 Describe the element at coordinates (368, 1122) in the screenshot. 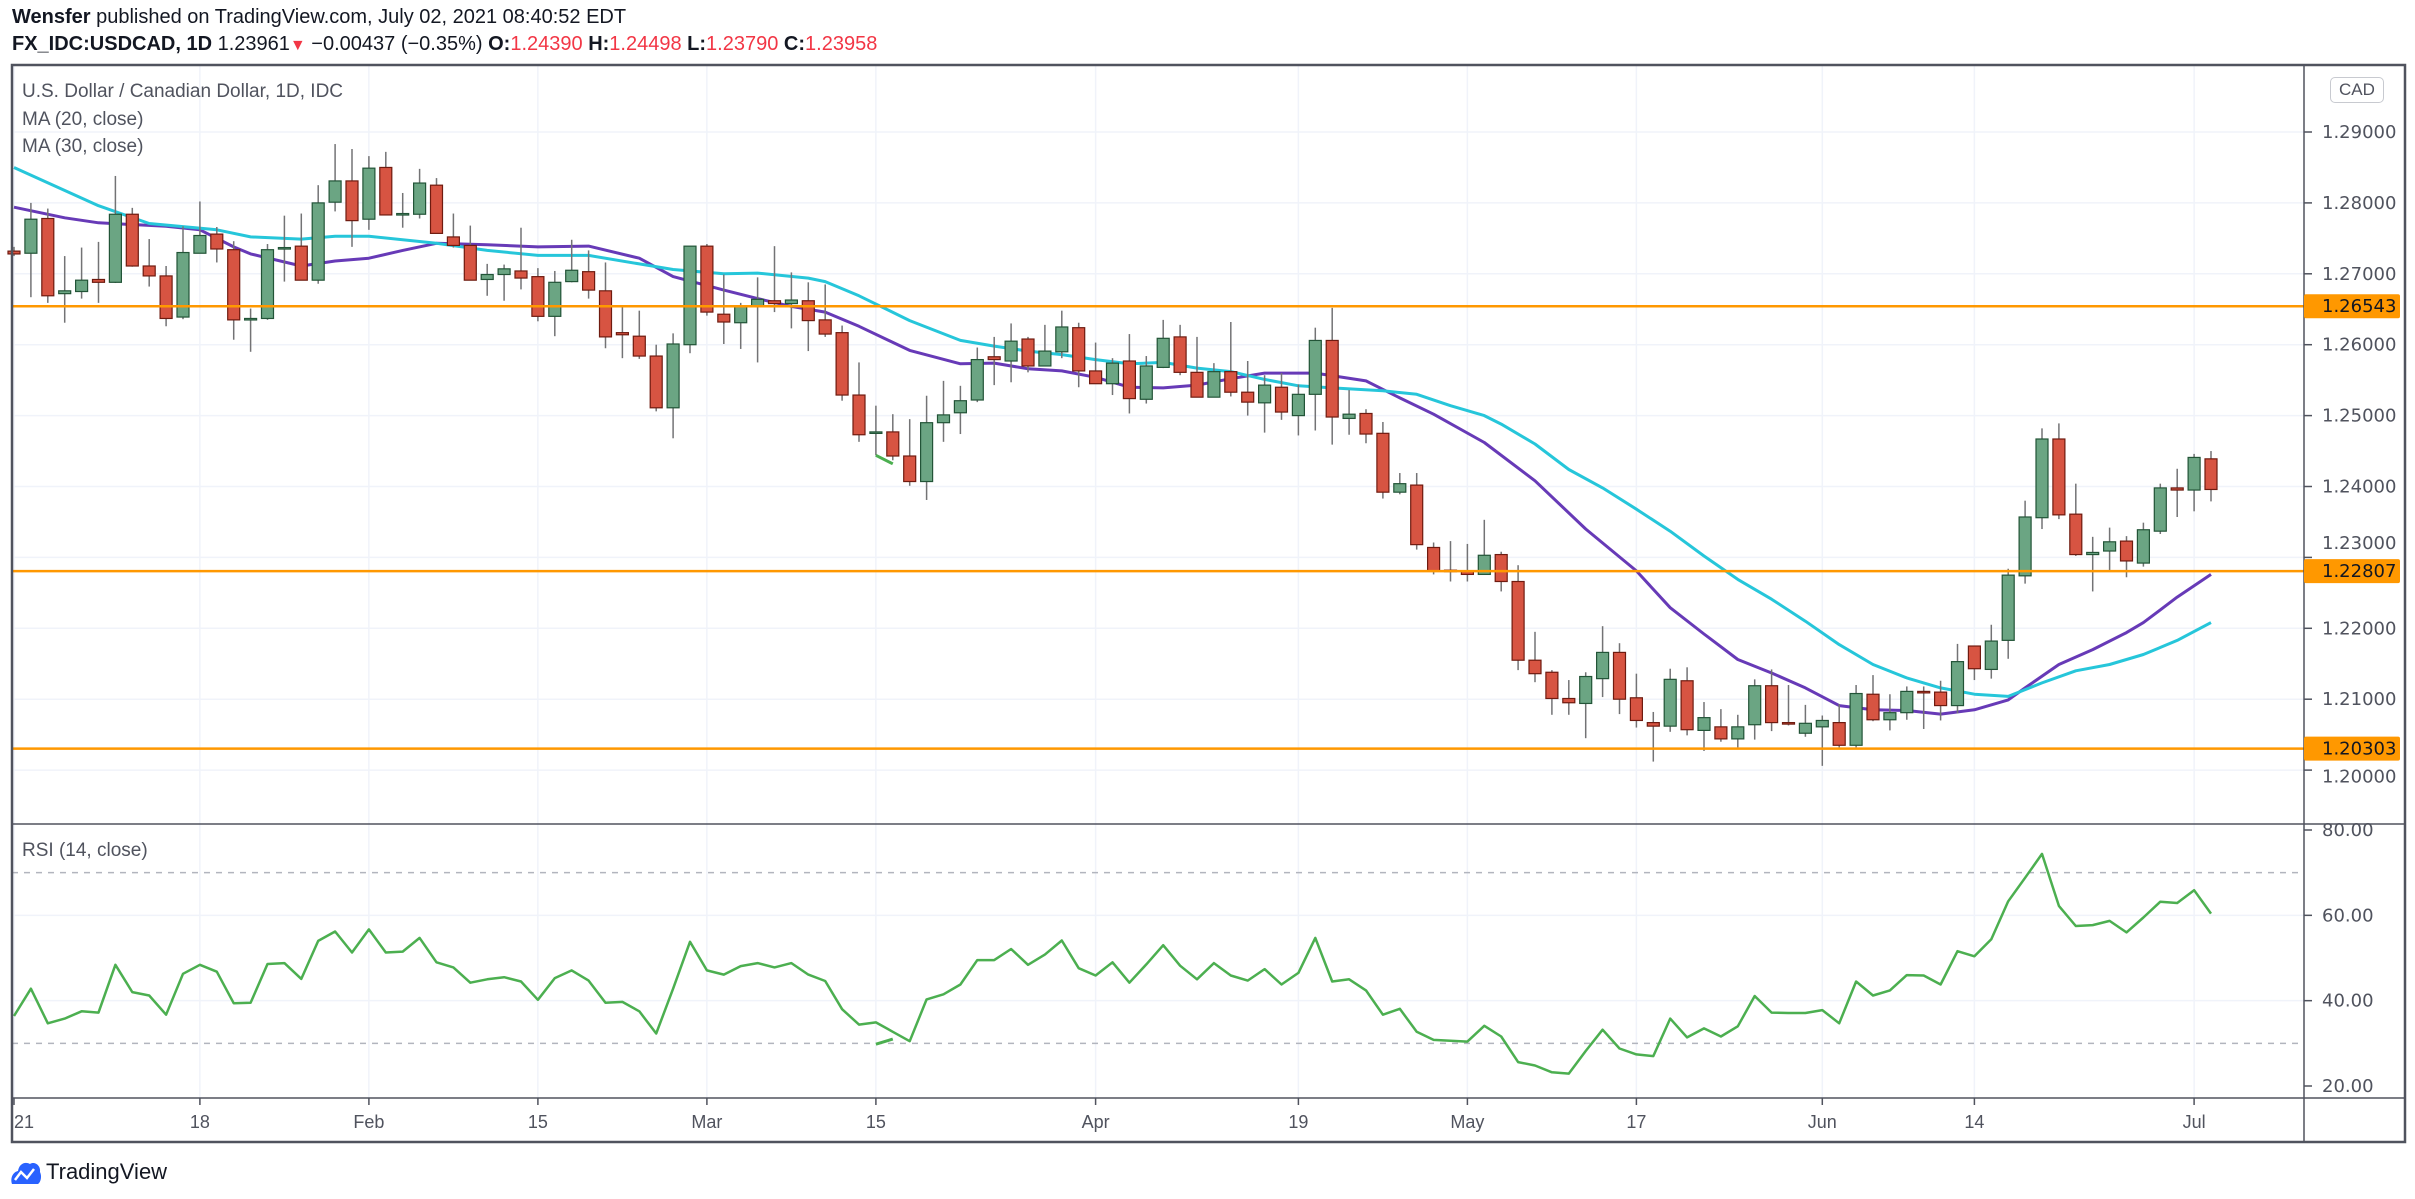

I see `time-axis-label: Feb` at that location.